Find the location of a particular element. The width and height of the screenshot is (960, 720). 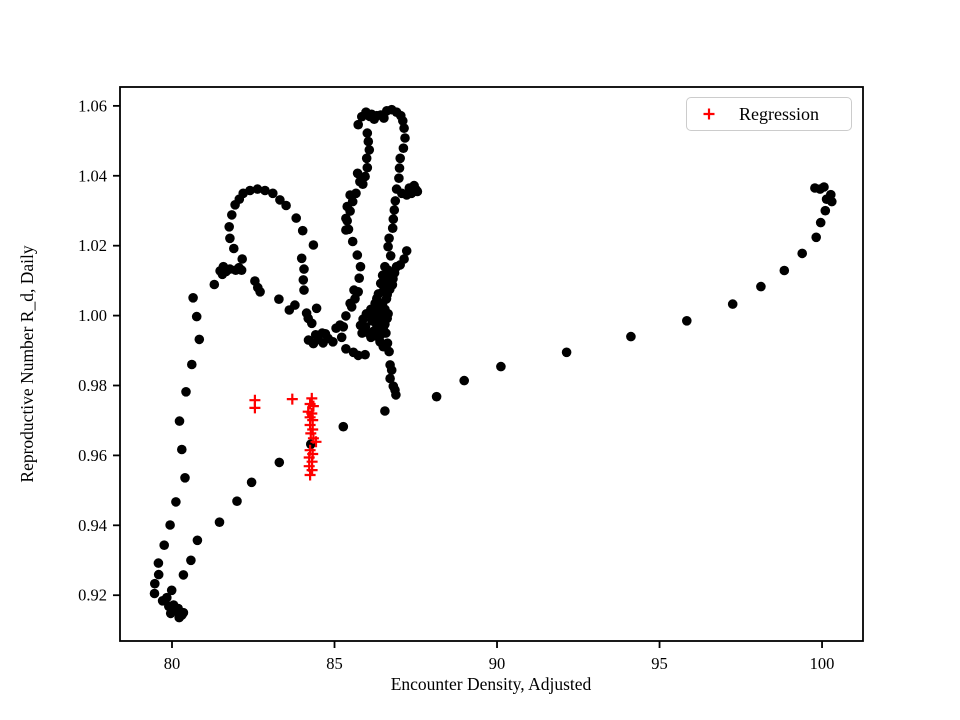

y-axis-label: Reproductive Number R_d, Daily is located at coordinates (27, 363).